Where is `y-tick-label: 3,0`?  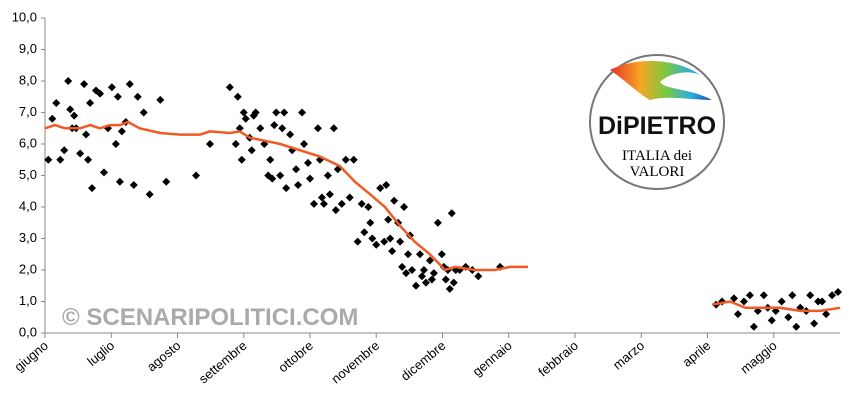
y-tick-label: 3,0 is located at coordinates (28, 237).